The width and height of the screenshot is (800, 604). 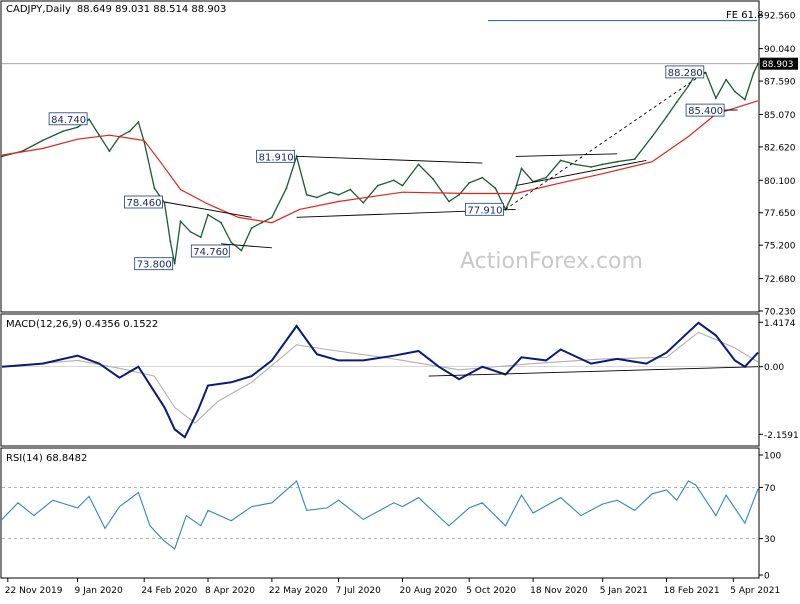 I want to click on price-annotation-label: 84.740, so click(x=68, y=120).